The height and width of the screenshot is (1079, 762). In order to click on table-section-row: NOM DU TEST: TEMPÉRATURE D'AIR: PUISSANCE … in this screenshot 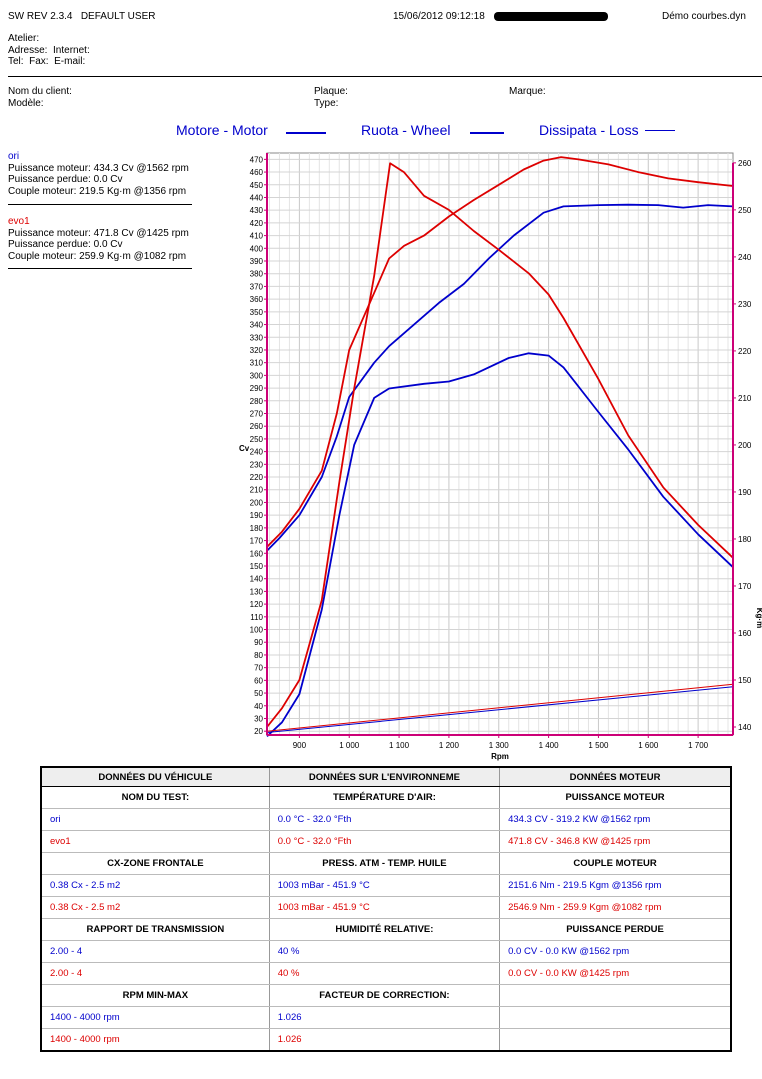, I will do `click(386, 797)`.